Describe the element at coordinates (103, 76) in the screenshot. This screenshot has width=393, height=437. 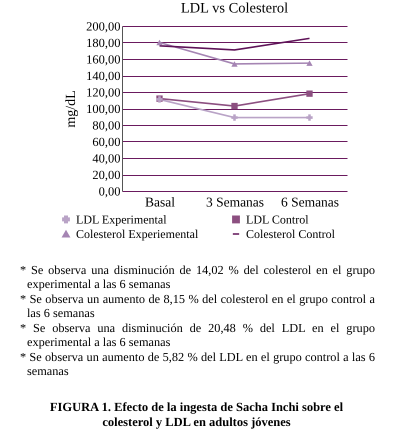
I see `y-tick-label: 140,00` at that location.